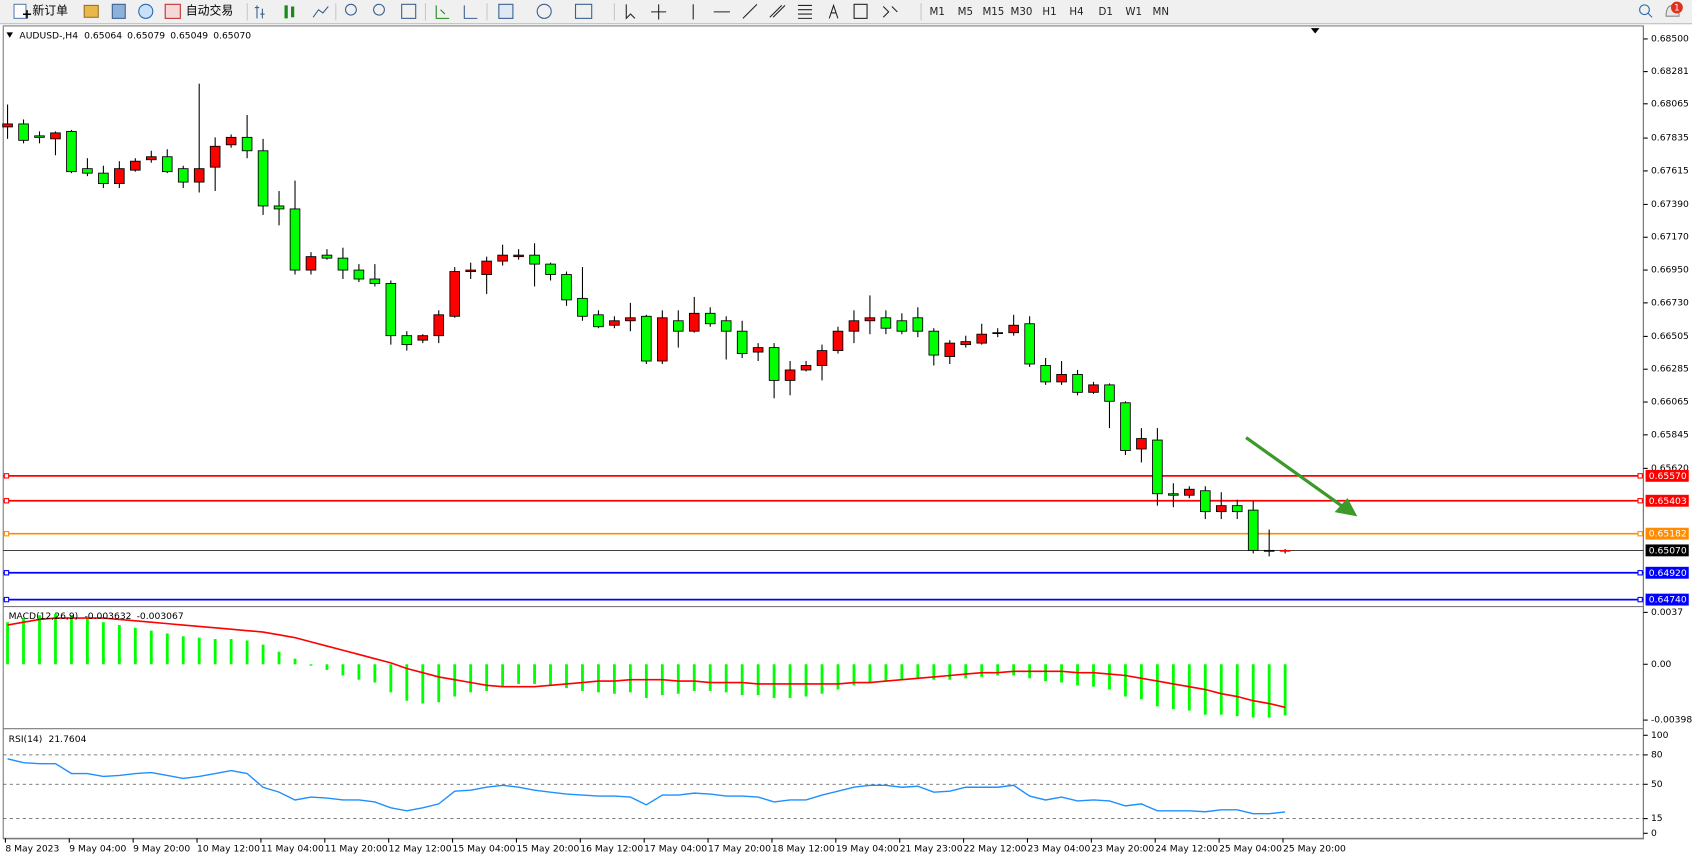  Describe the element at coordinates (1654, 833) in the screenshot. I see `y-tick-label: 0` at that location.